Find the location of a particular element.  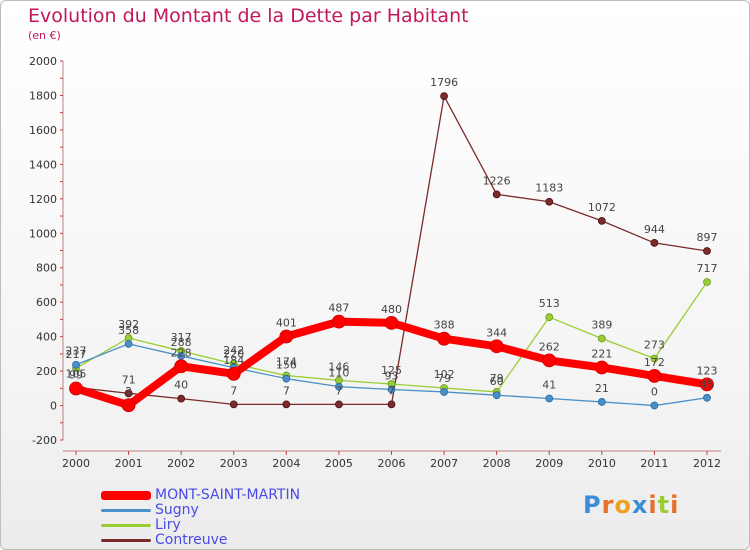

y-tick-label: -200 is located at coordinates (44, 440).